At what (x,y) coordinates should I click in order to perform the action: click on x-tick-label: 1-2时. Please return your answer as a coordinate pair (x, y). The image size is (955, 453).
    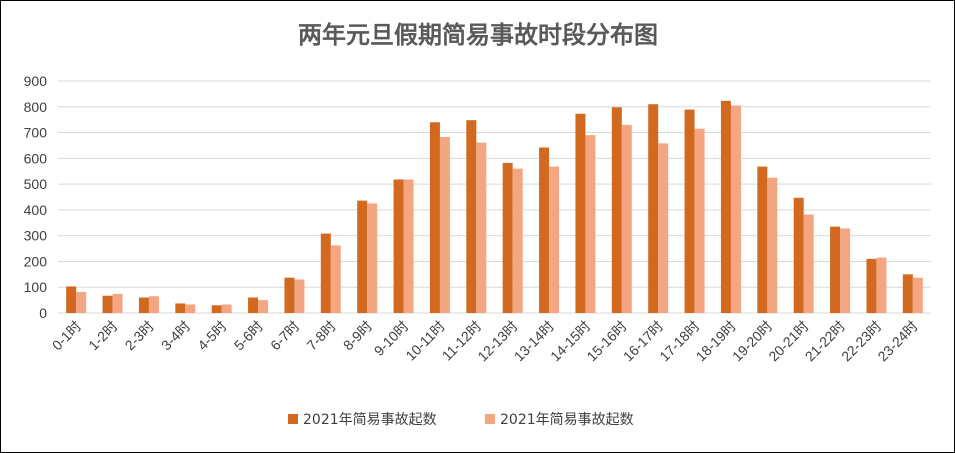
    Looking at the image, I should click on (103, 336).